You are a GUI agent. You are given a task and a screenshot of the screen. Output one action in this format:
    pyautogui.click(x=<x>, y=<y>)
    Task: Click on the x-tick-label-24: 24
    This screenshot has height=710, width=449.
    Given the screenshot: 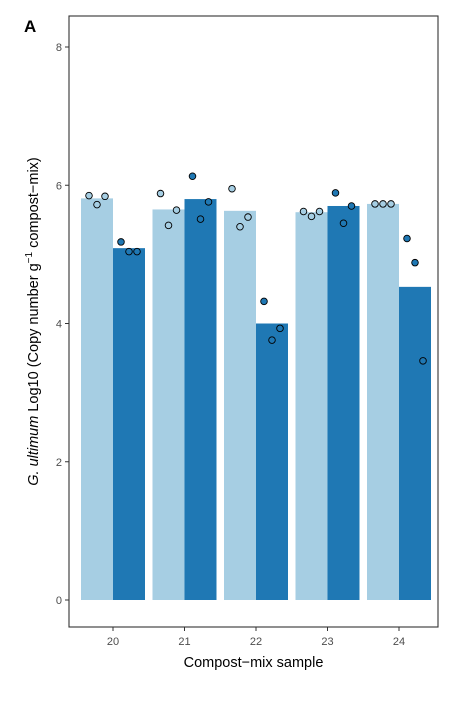 What is the action you would take?
    pyautogui.click(x=399, y=642)
    